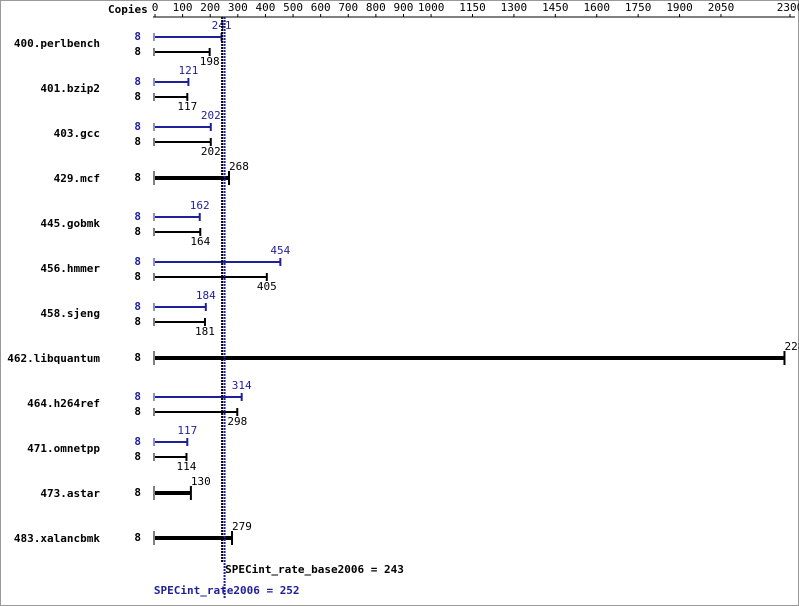 The image size is (799, 606). I want to click on category-label: 403.gcc, so click(77, 133).